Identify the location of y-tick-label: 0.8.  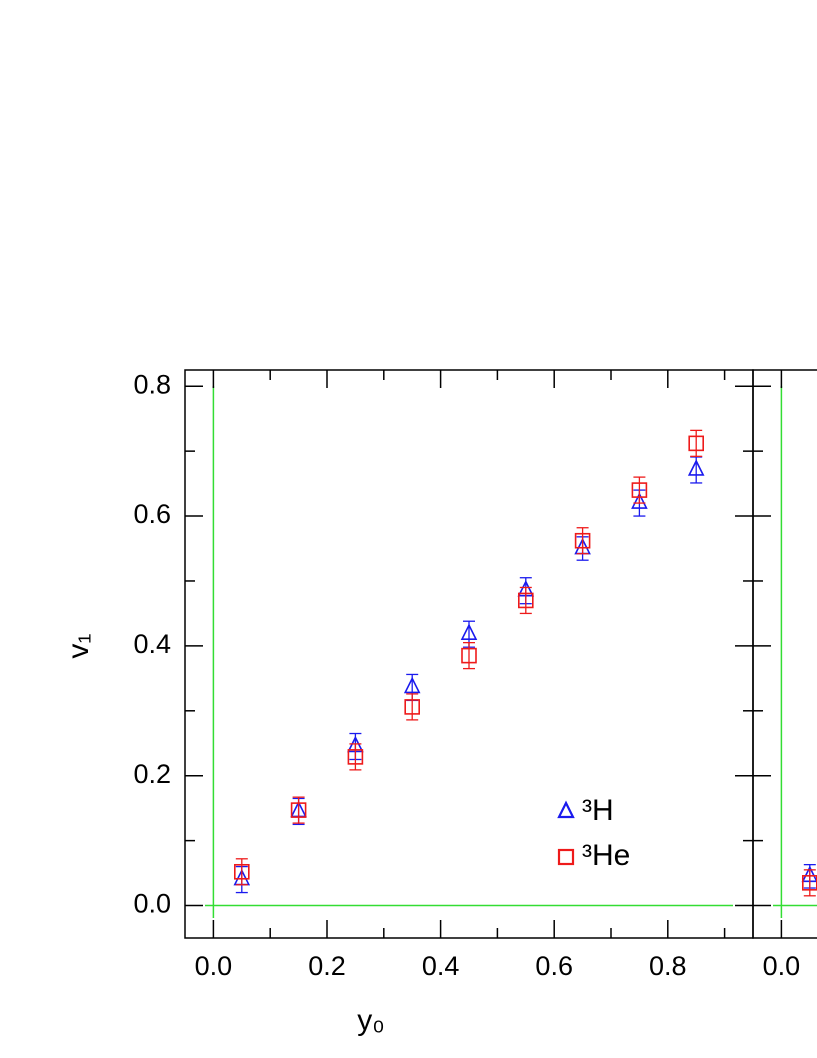
(152, 384).